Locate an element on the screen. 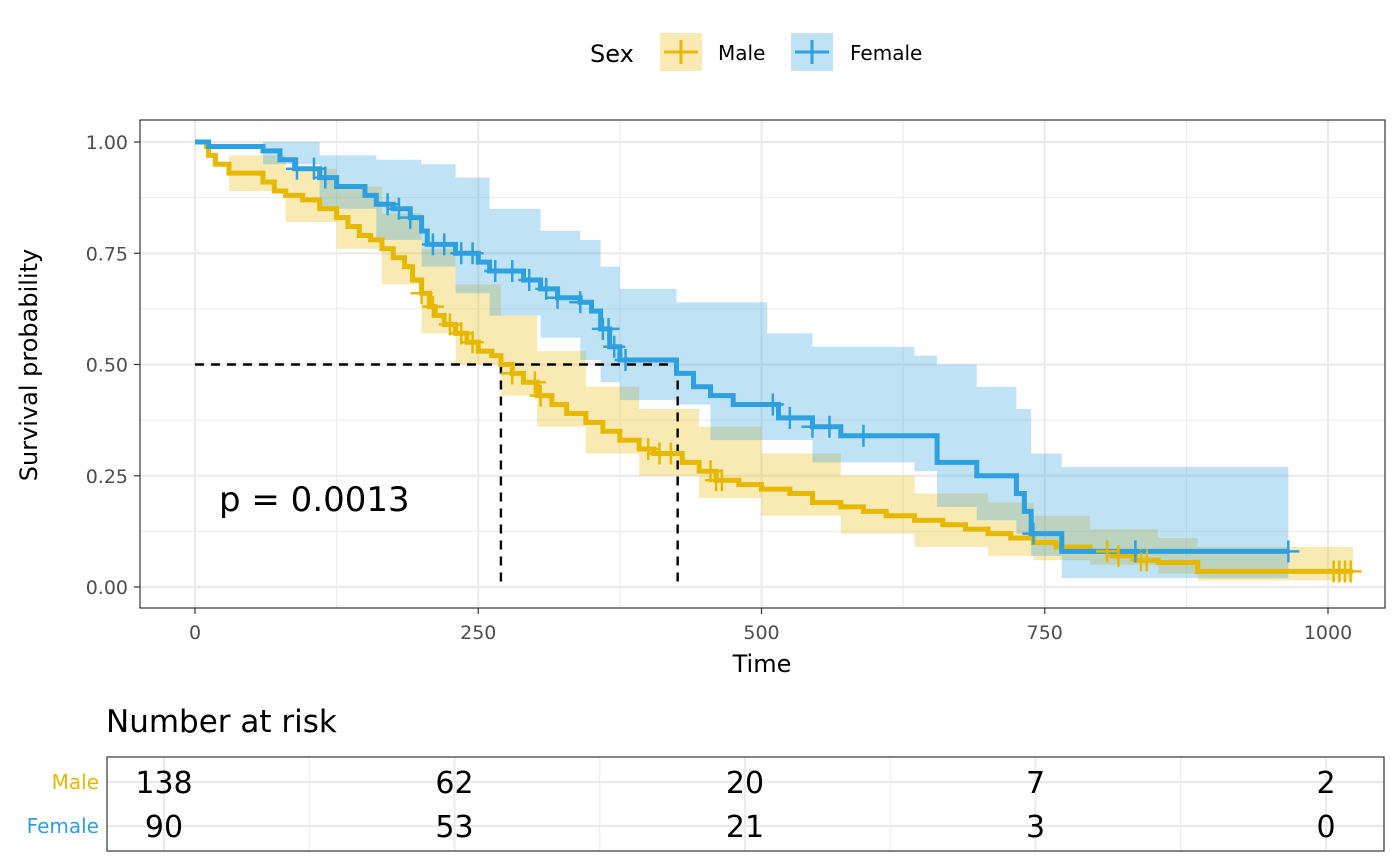 The height and width of the screenshot is (866, 1400). risk-count-male: 20 is located at coordinates (745, 783).